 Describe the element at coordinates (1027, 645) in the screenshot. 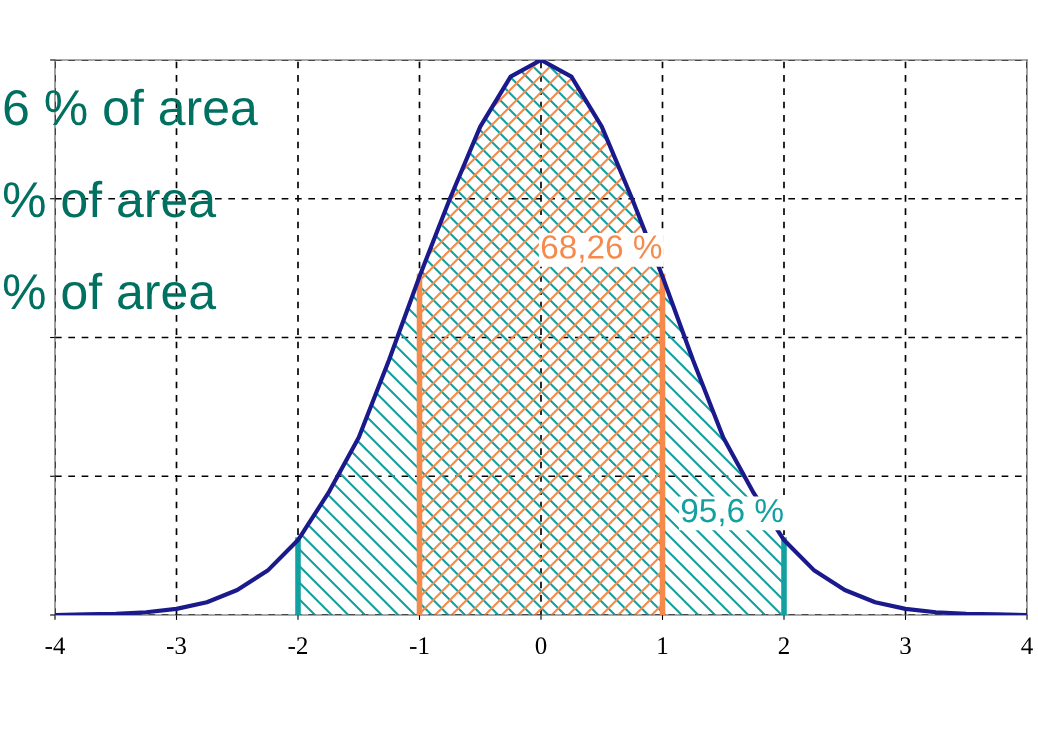

I see `x-tick-label: 4` at that location.